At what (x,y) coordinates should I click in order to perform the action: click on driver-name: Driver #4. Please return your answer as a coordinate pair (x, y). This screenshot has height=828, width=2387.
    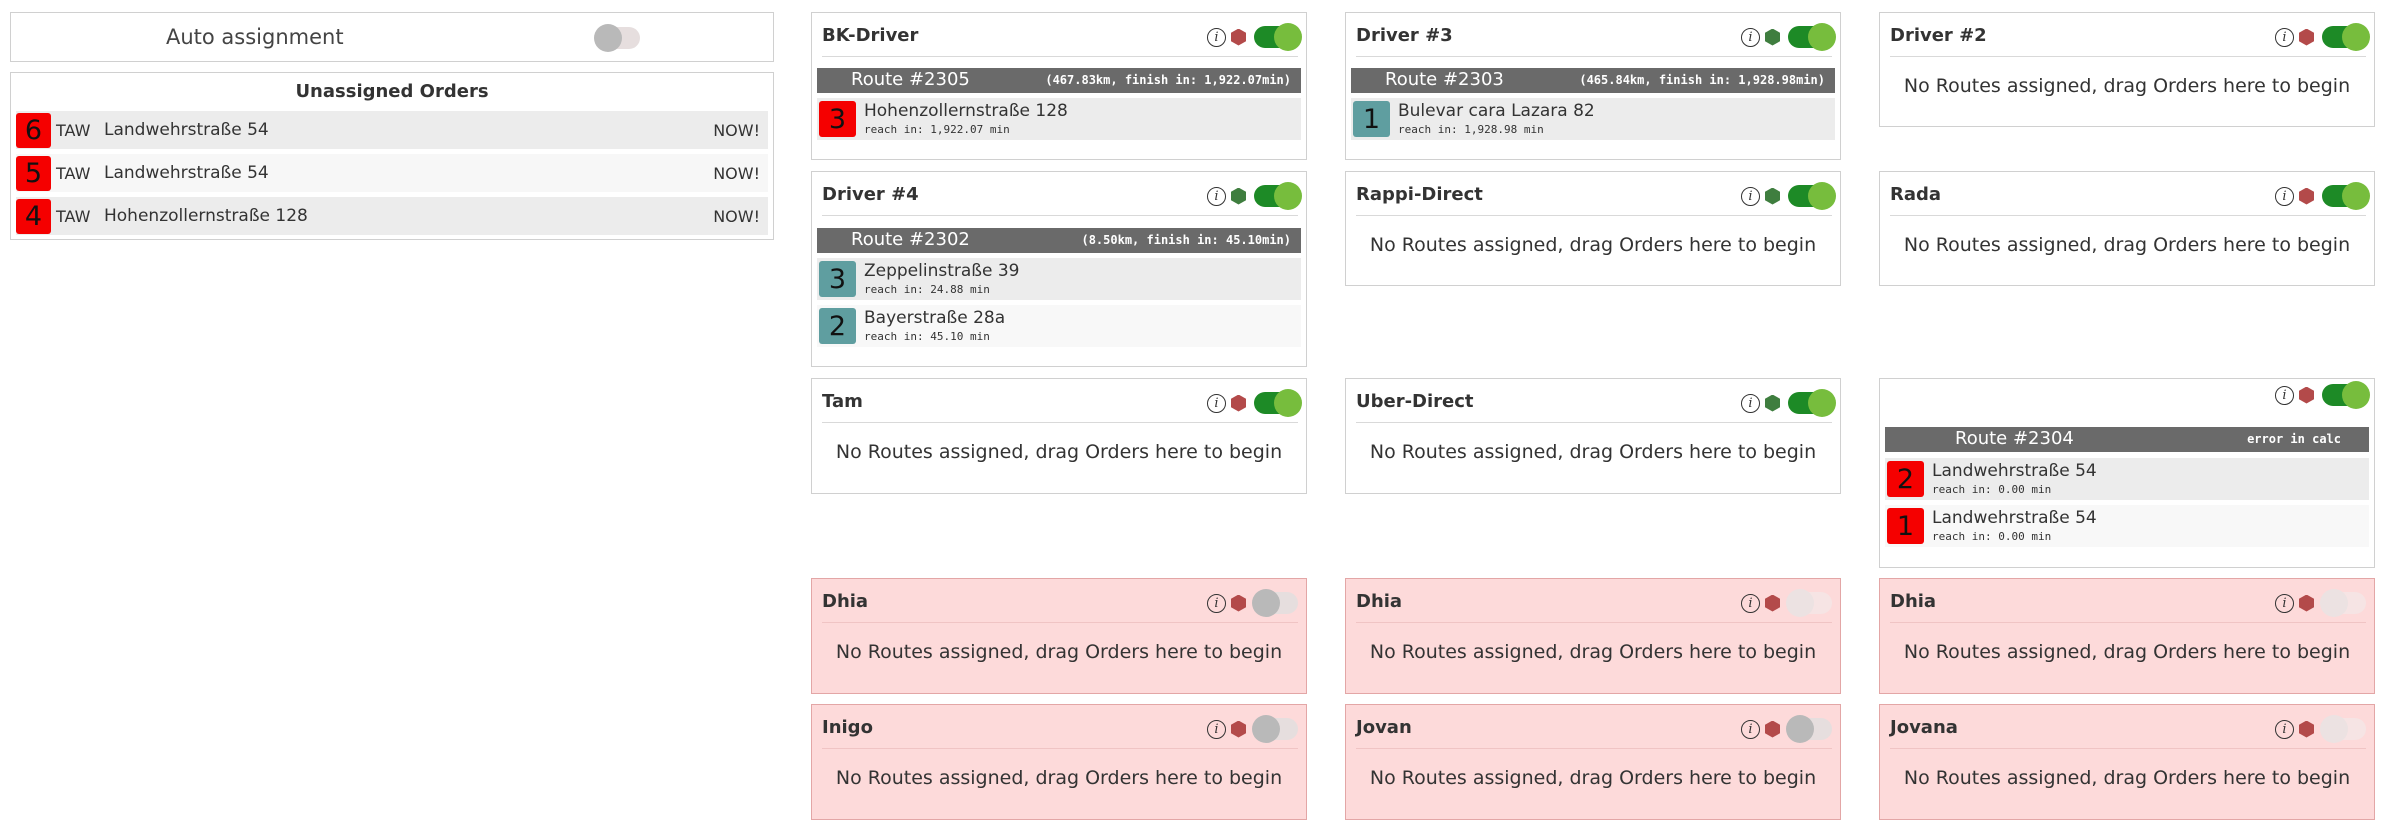
    Looking at the image, I should click on (870, 194).